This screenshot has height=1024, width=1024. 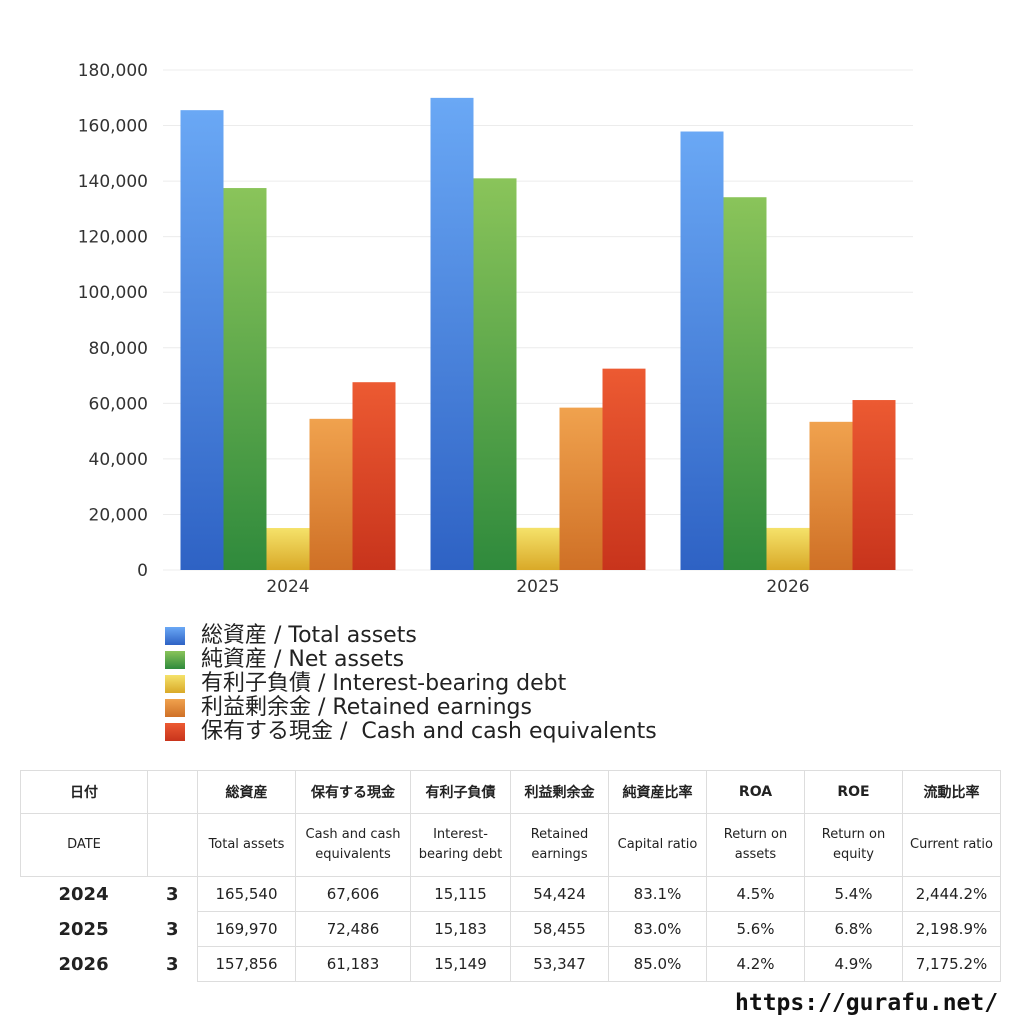 I want to click on value-cell: 4.9%, so click(x=853, y=964).